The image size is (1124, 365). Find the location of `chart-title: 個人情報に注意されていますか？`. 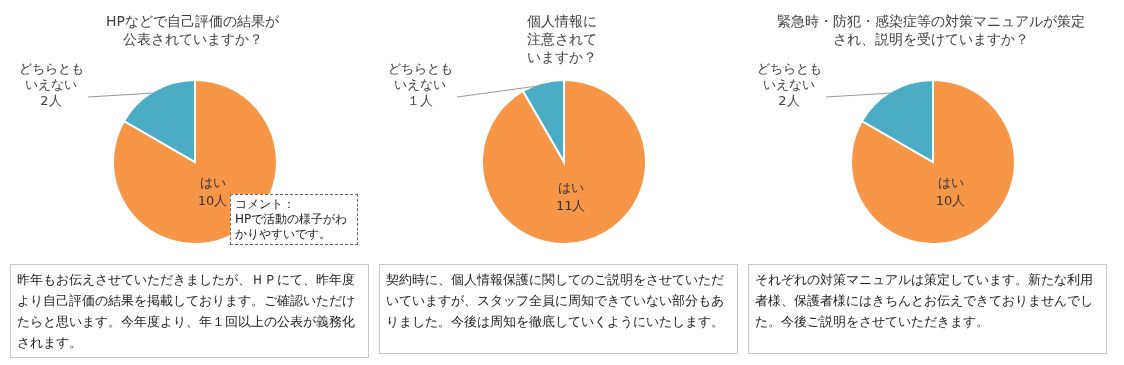

chart-title: 個人情報に注意されていますか？ is located at coordinates (561, 38).